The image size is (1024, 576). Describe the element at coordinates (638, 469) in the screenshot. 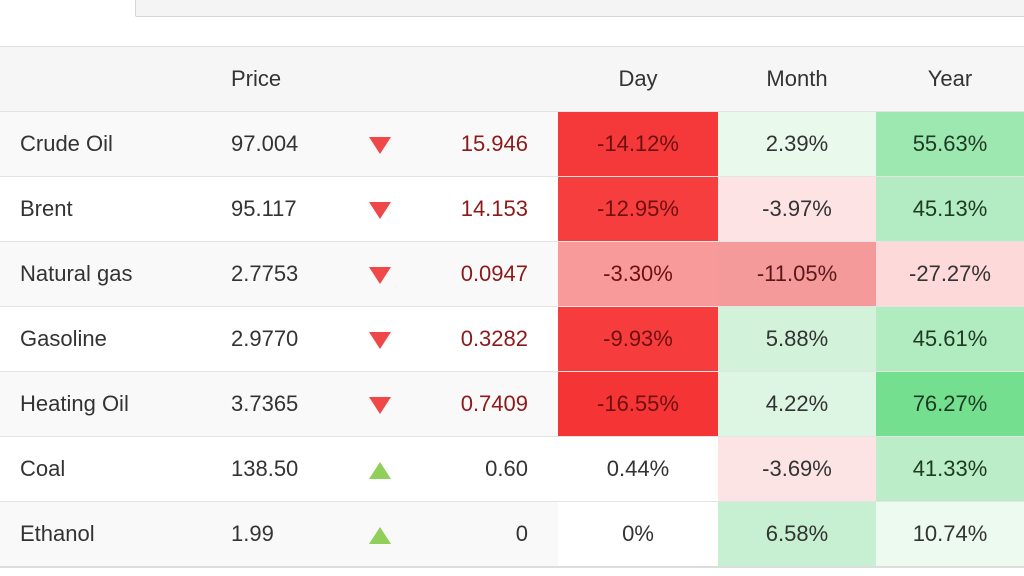

I see `day-change-cell: 0.44%` at that location.